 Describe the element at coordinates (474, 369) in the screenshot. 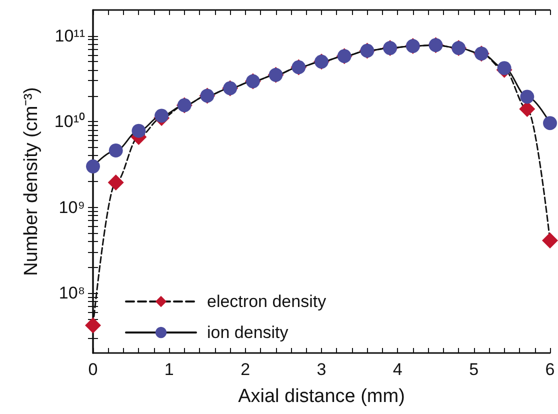

I see `x-tick-label: 5` at that location.